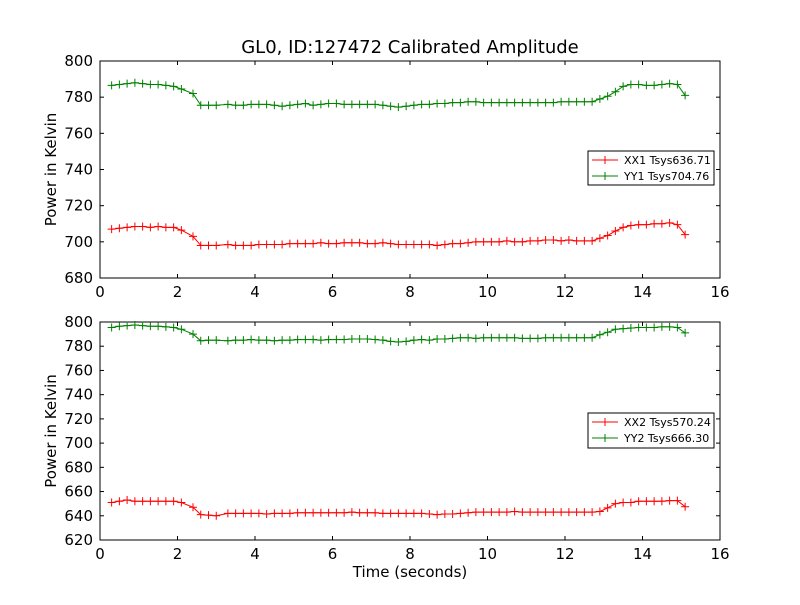 This screenshot has width=800, height=605. Describe the element at coordinates (100, 554) in the screenshot. I see `bottom-x-tick-label: 0` at that location.